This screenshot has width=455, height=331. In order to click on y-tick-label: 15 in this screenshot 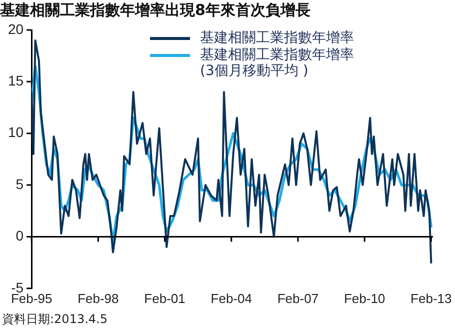, I will do `click(16, 80)`.